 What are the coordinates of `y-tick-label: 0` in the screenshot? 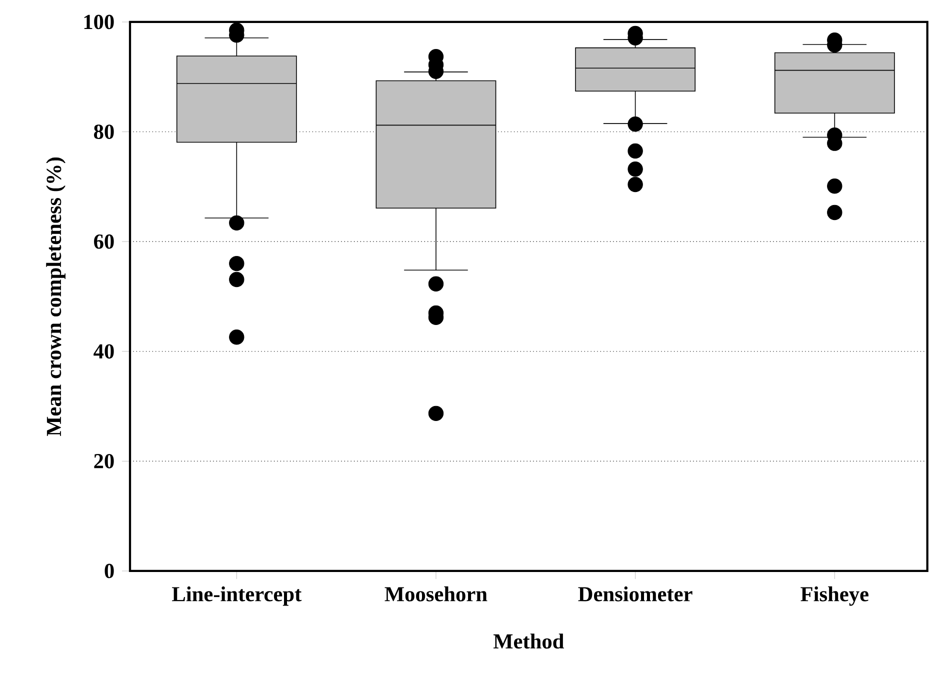 It's located at (109, 571).